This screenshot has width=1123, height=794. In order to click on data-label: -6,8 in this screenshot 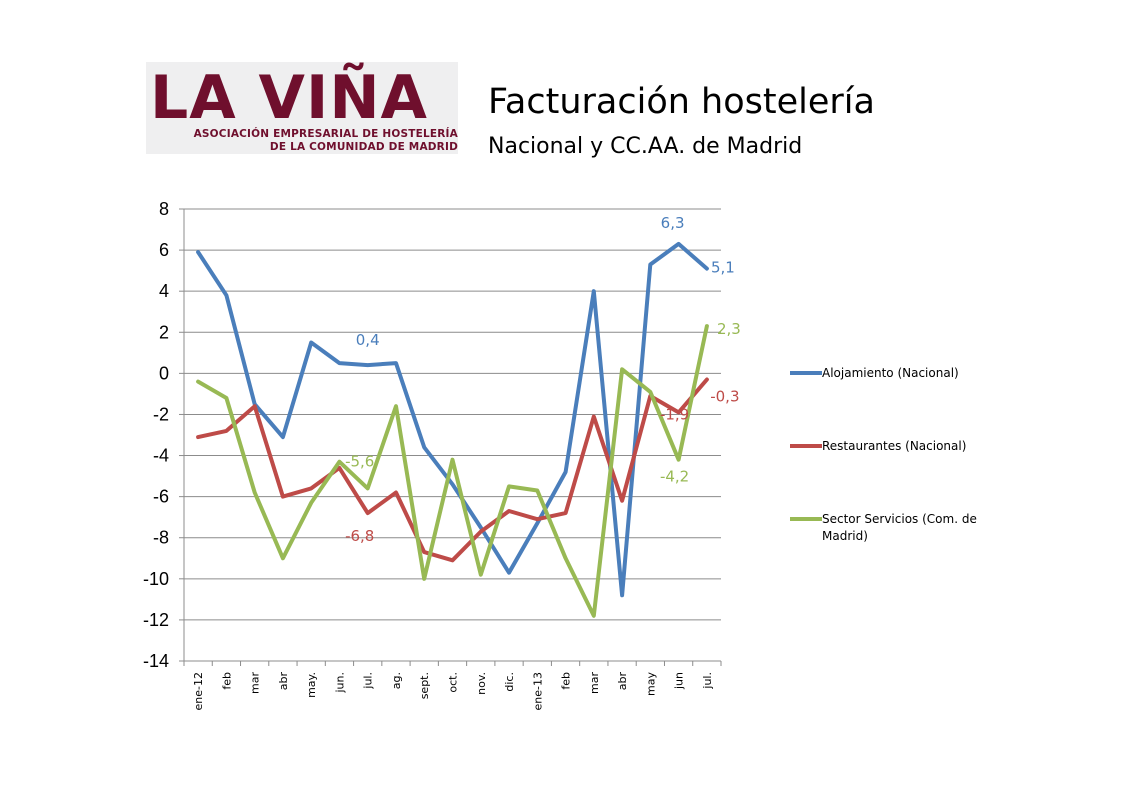, I will do `click(359, 536)`.